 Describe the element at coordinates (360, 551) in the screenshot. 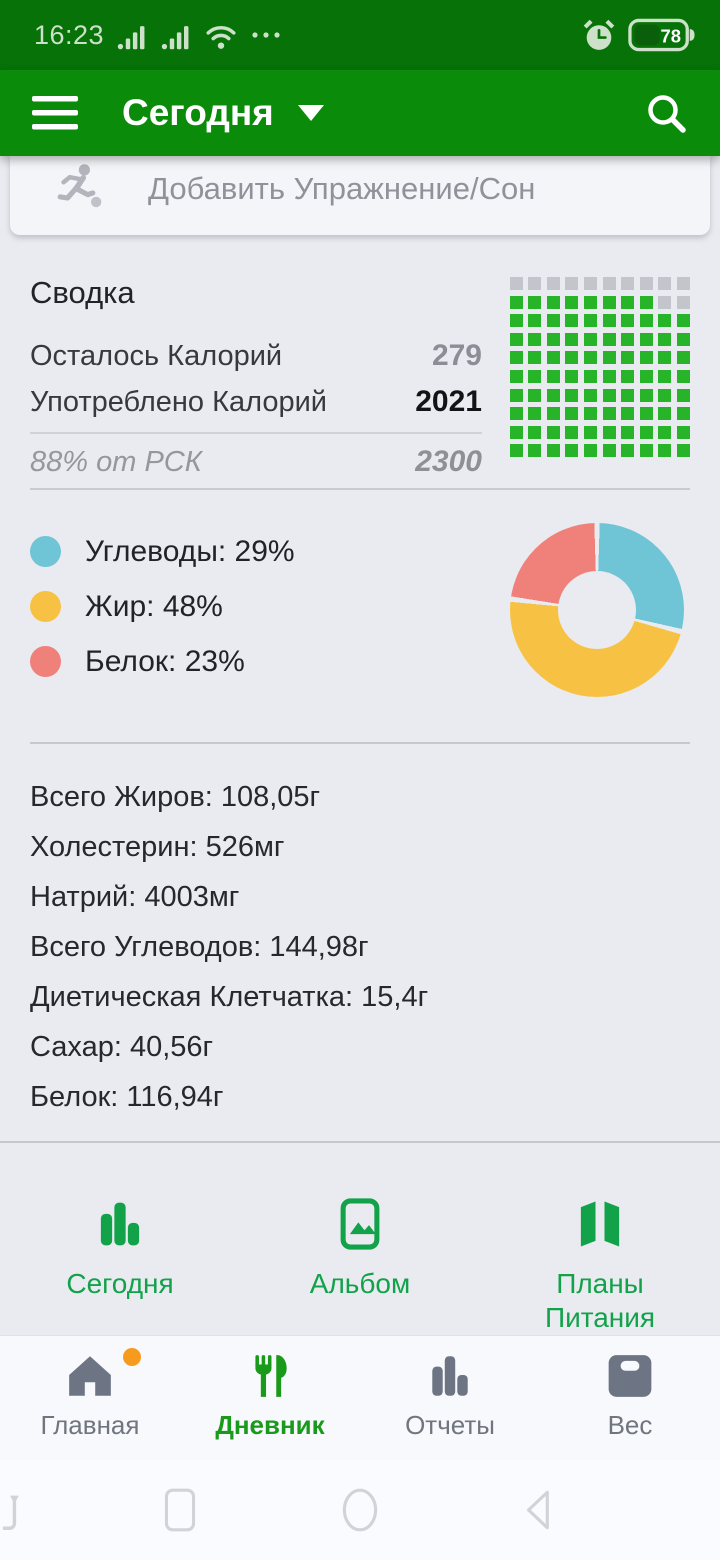

I see `legend-row: Углеводы: 29%` at that location.